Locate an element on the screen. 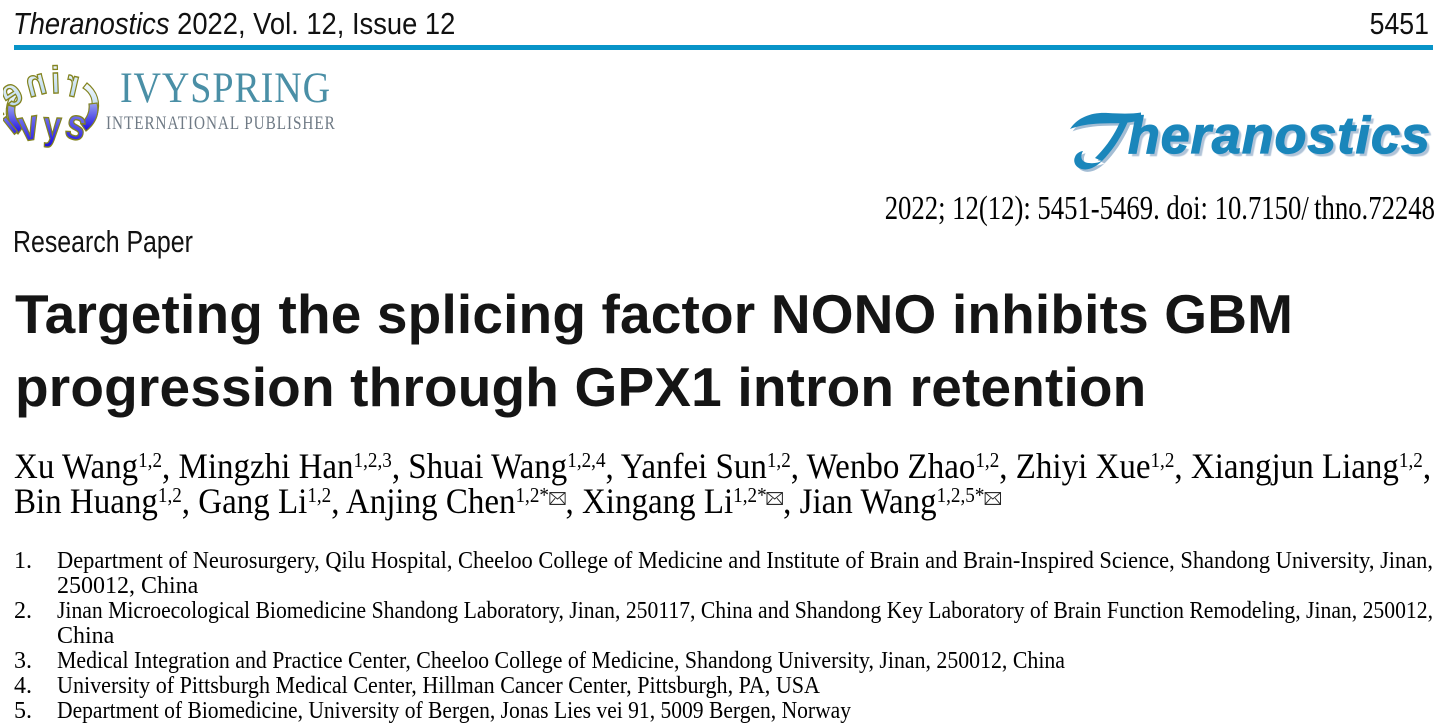 This screenshot has width=1446, height=726. svg-text: v is located at coordinates (28, 125).